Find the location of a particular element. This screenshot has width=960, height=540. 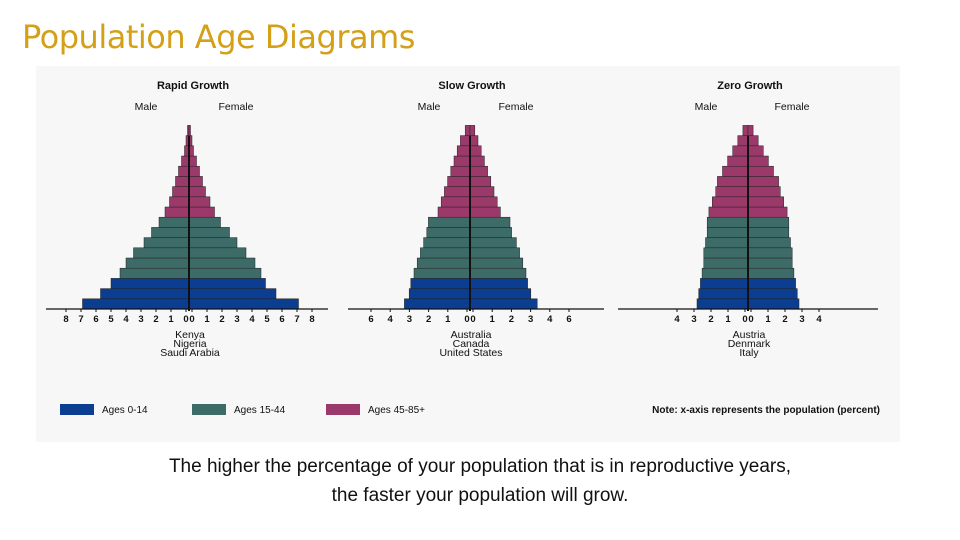

x-tick-label: 6 is located at coordinates (281, 319).